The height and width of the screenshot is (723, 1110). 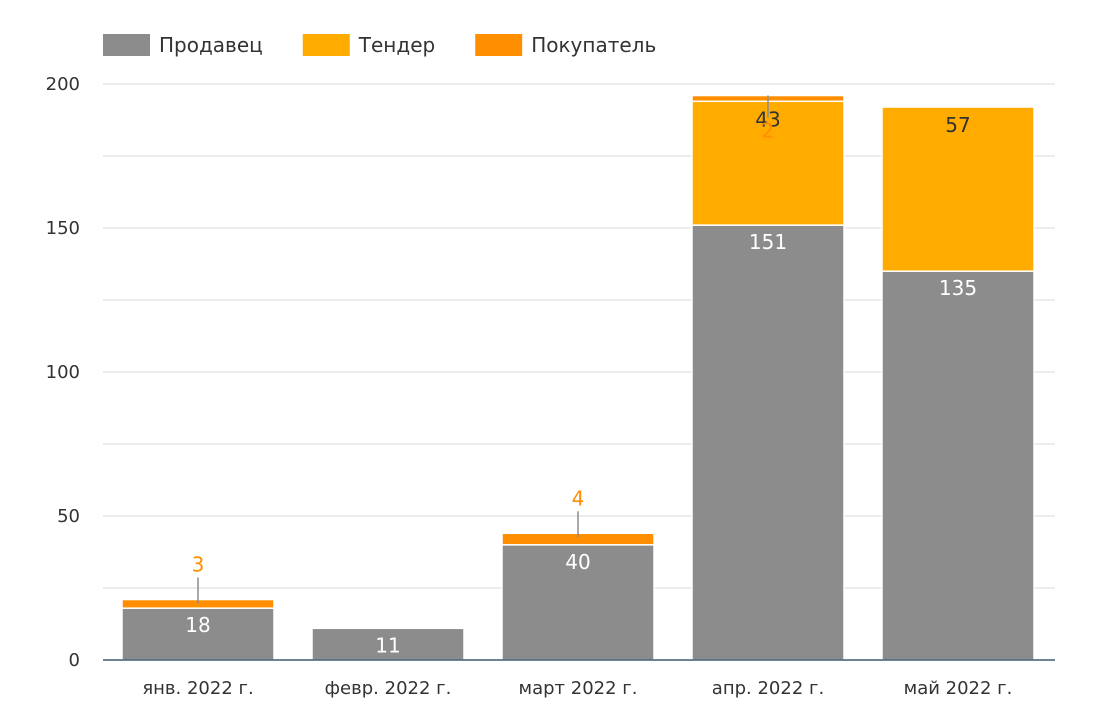 I want to click on x-tick-label: апр. 2022 г., so click(x=768, y=688).